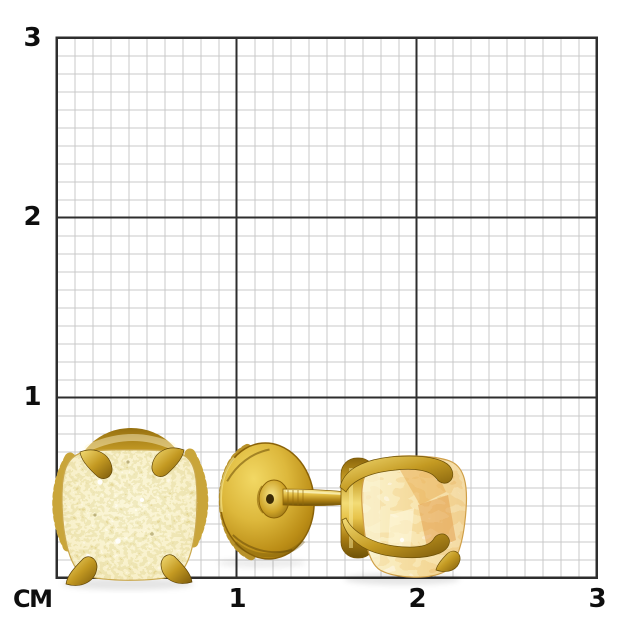 This screenshot has height=640, width=640. Describe the element at coordinates (32, 217) in the screenshot. I see `y-axis-tick-2: 2` at that location.